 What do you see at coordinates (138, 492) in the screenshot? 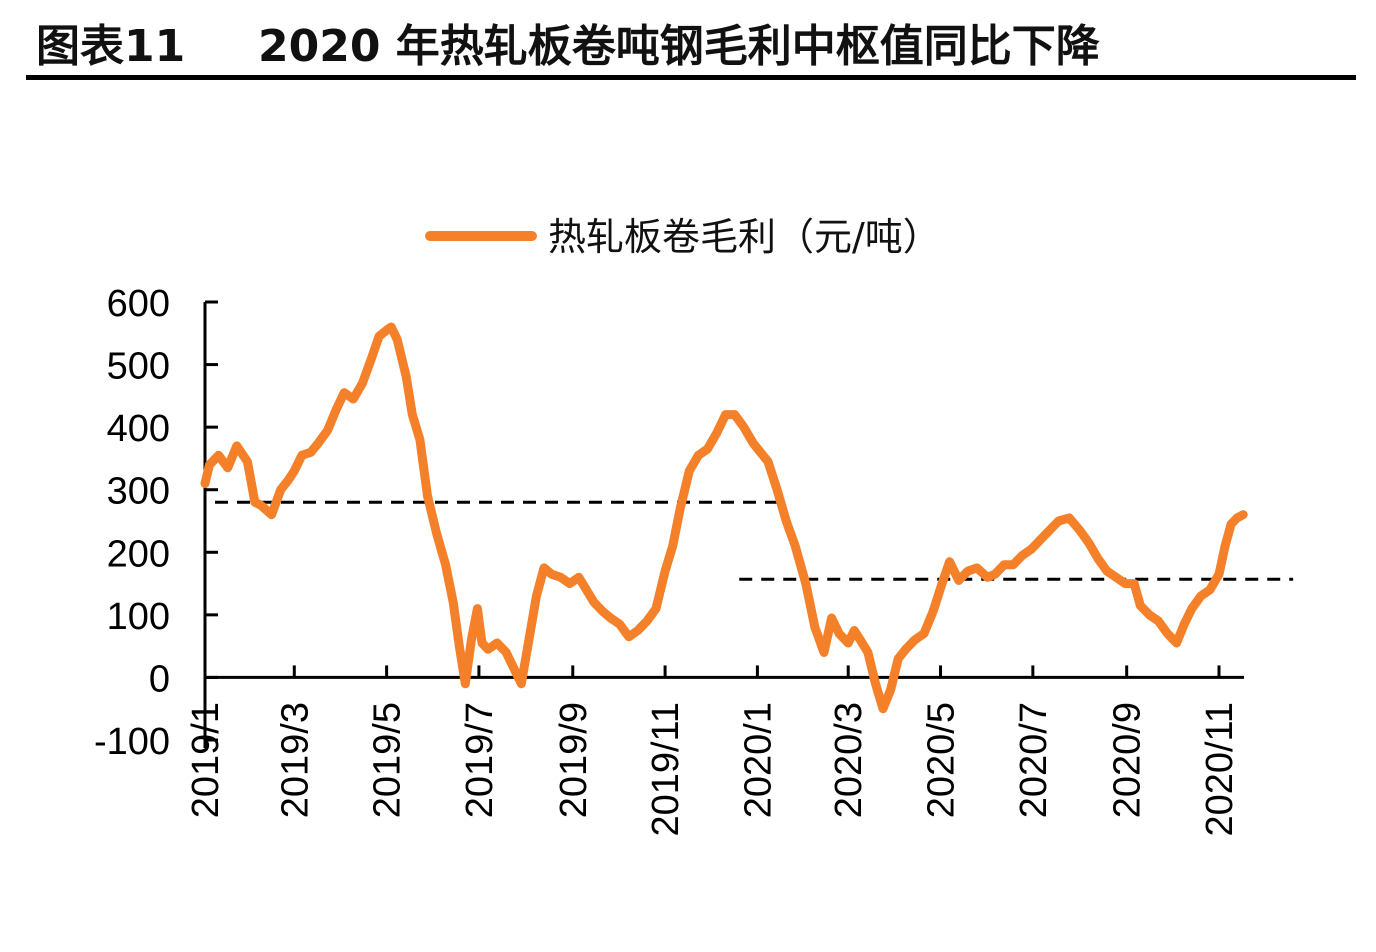
I see `y-tick-label: 300` at bounding box center [138, 492].